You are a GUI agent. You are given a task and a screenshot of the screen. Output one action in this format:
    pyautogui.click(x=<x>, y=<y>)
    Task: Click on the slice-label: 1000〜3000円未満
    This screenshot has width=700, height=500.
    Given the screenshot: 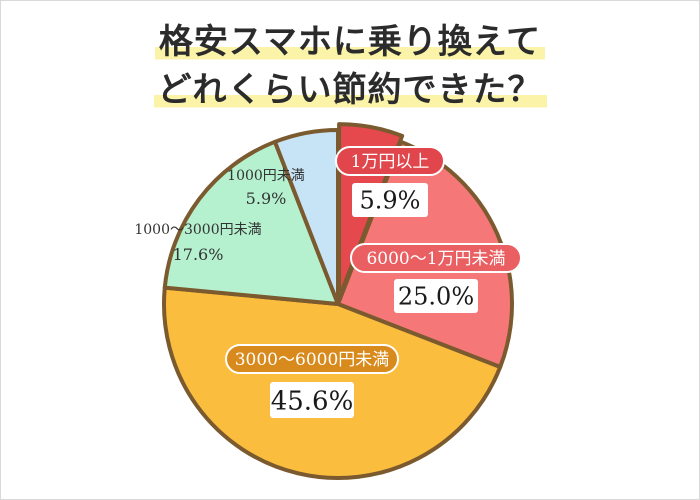 What is the action you would take?
    pyautogui.click(x=197, y=230)
    